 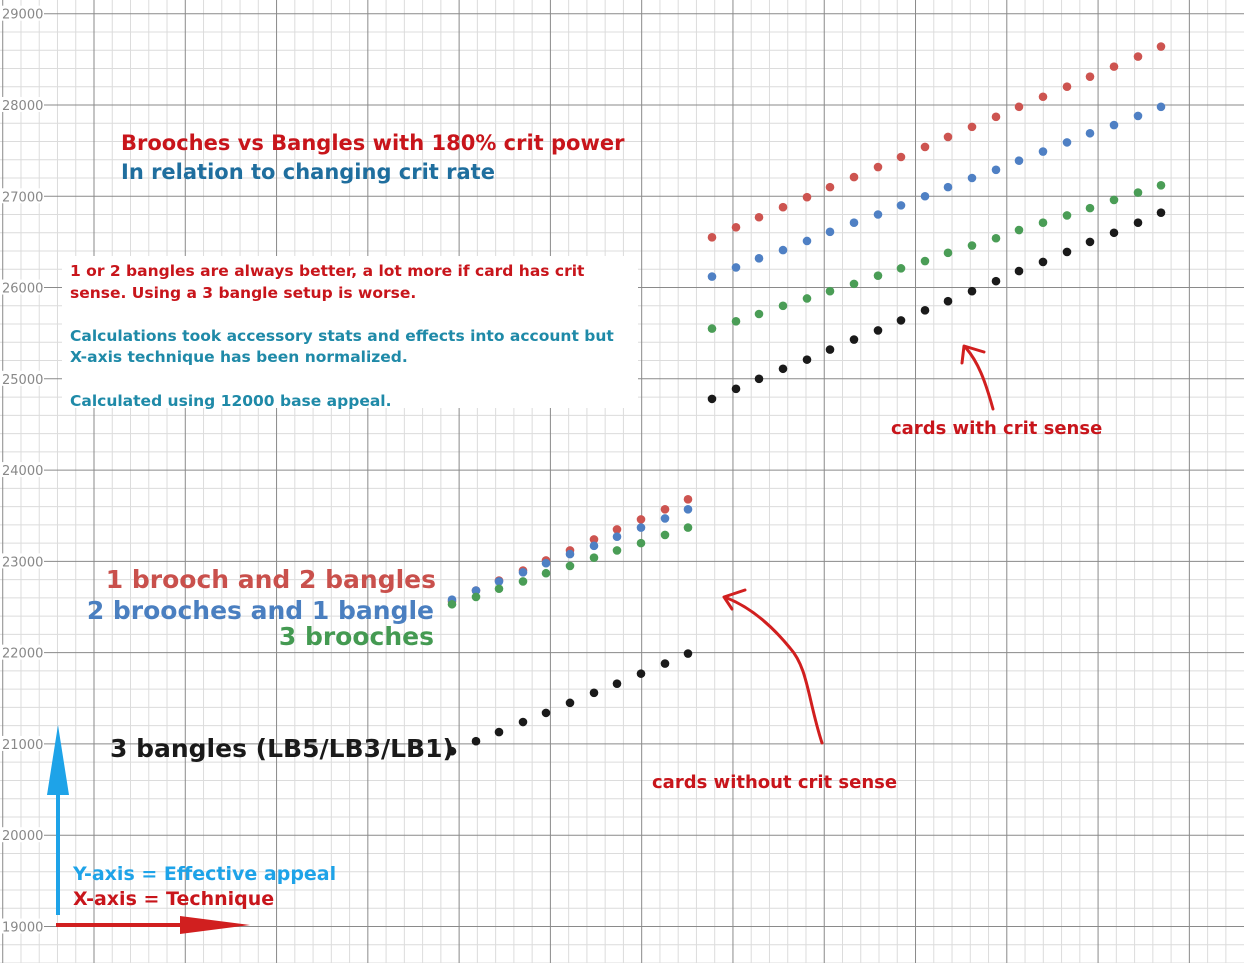 What do you see at coordinates (775, 782) in the screenshot?
I see `no-crit-sense-label: cards without crit sense` at bounding box center [775, 782].